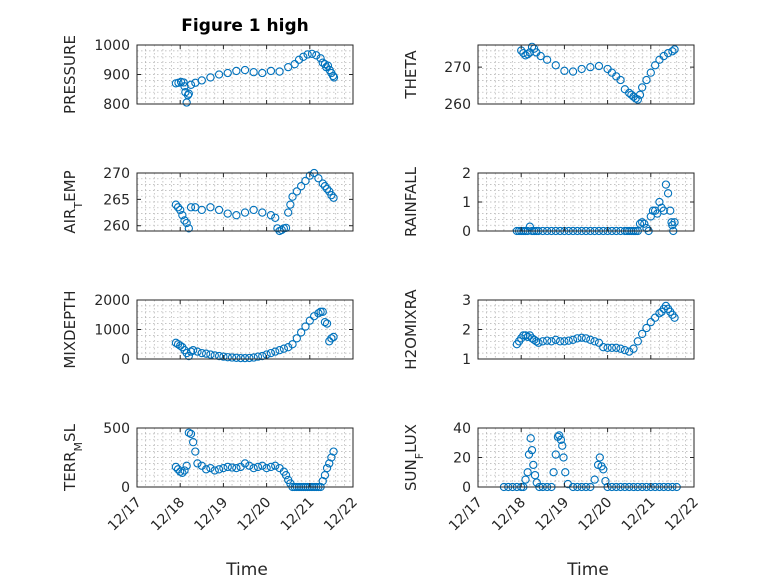 The image size is (778, 583). I want to click on figure-title: Figure 1 high, so click(245, 26).